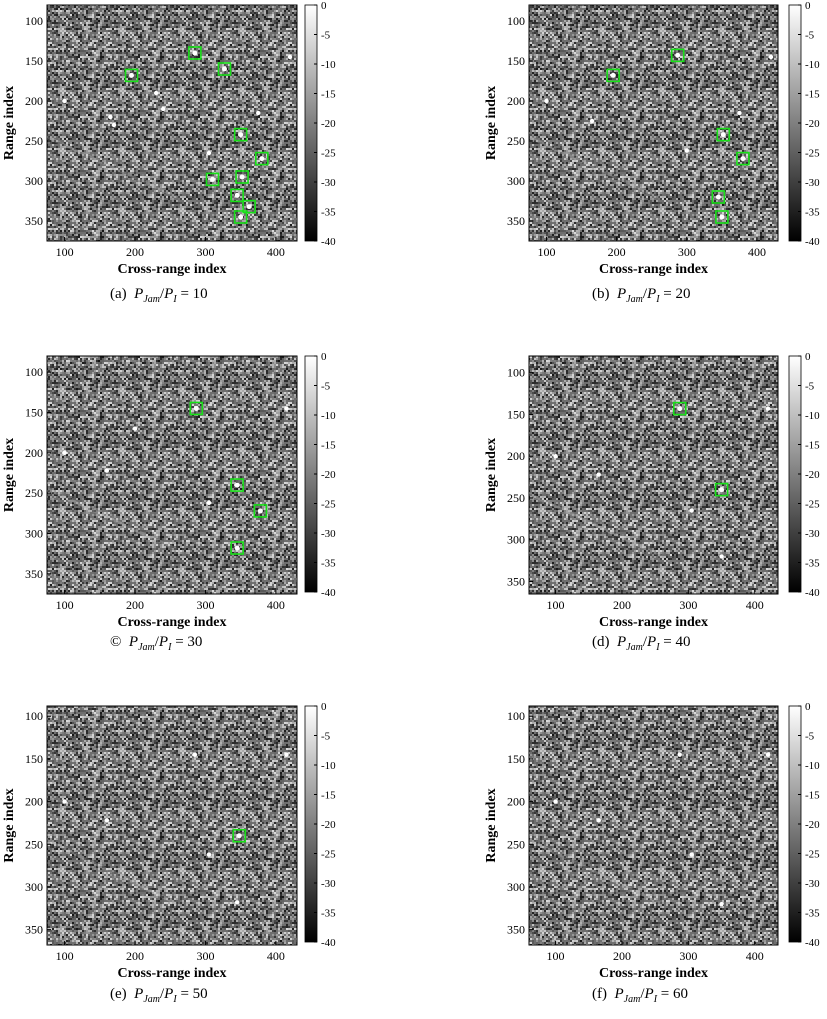 Image resolution: width=827 pixels, height=1019 pixels. I want to click on caption-d: (d) PJam/PI = 40, so click(641, 643).